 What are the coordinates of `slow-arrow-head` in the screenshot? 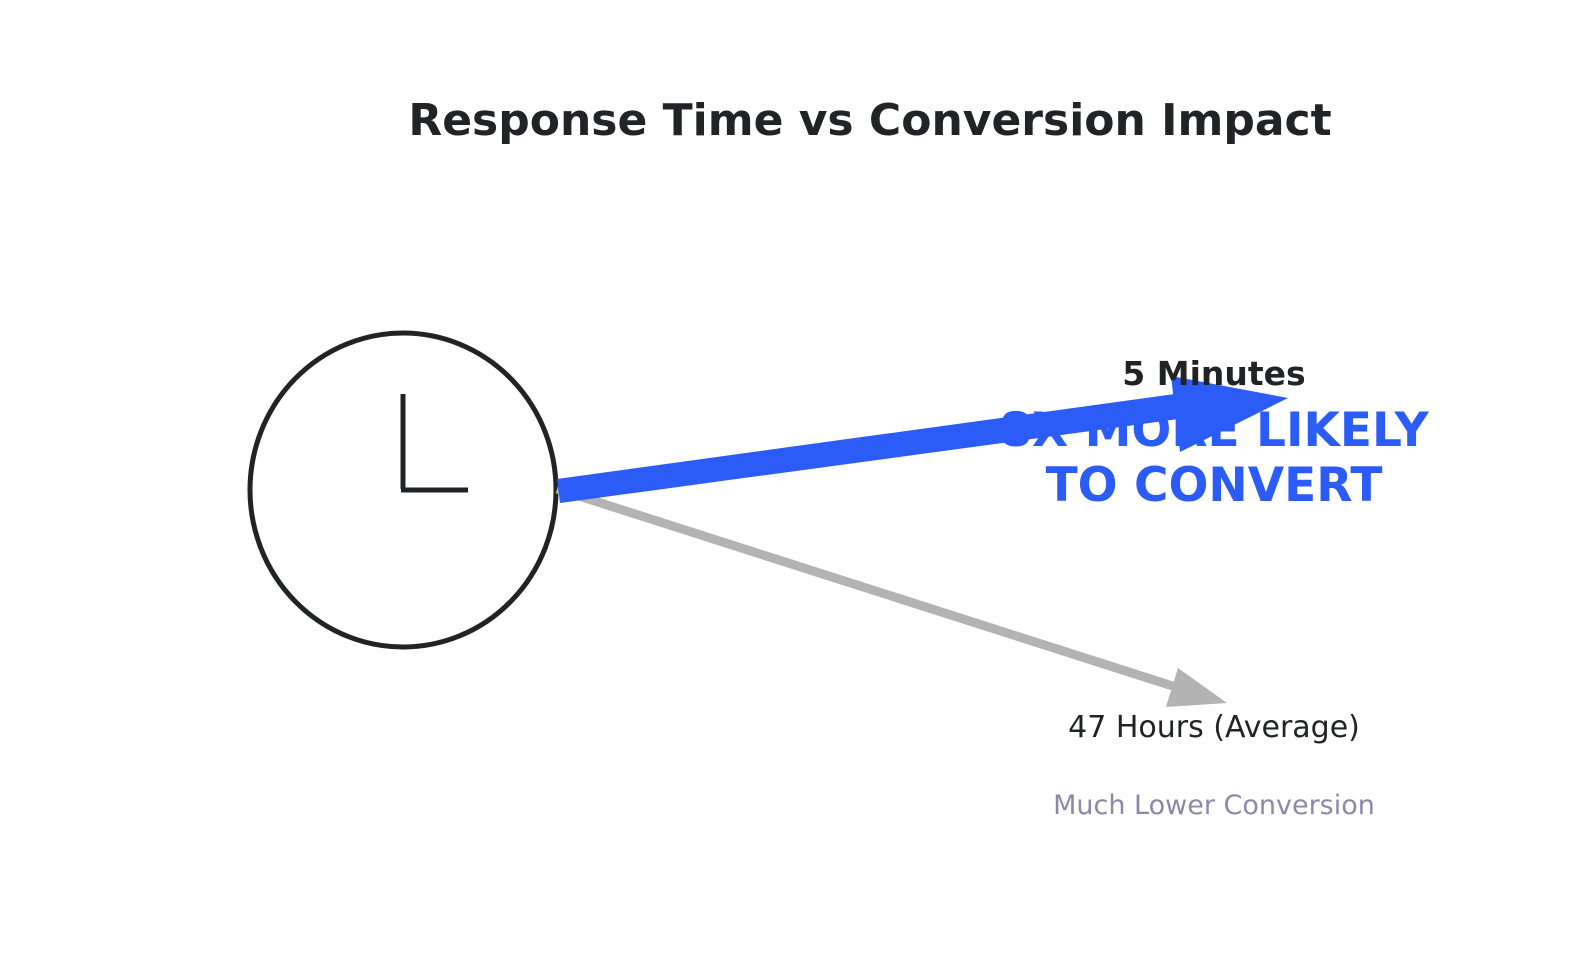 It's located at (1196, 687).